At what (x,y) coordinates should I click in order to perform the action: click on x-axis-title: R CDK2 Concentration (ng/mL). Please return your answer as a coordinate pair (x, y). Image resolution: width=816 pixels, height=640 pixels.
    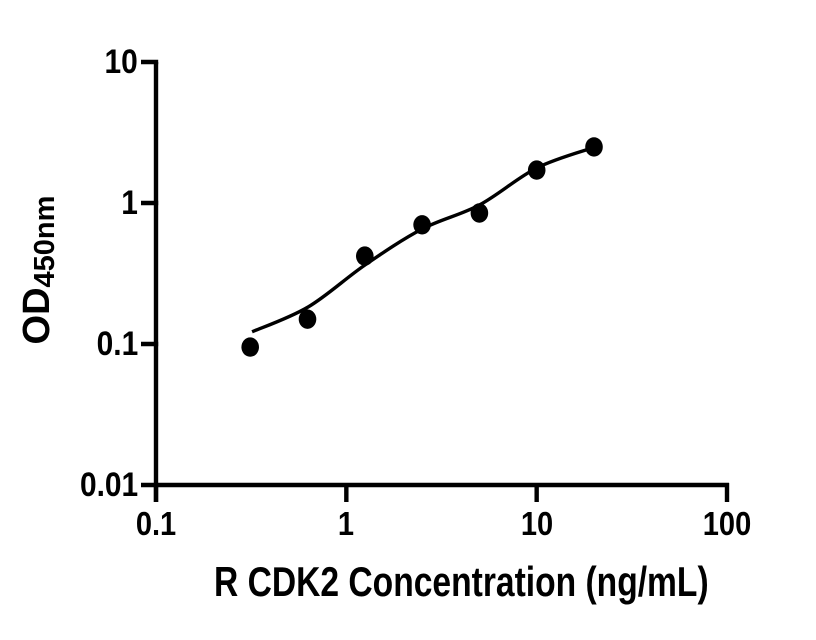
    Looking at the image, I should click on (461, 581).